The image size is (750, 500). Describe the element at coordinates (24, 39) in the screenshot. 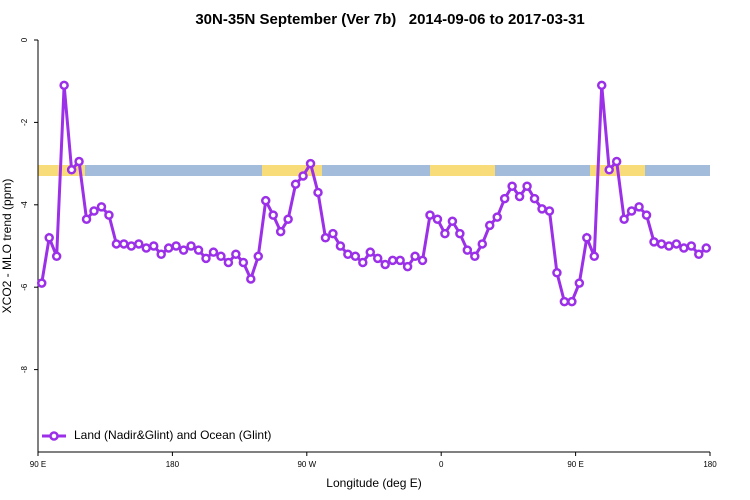

I see `y-tick-label: 0` at that location.